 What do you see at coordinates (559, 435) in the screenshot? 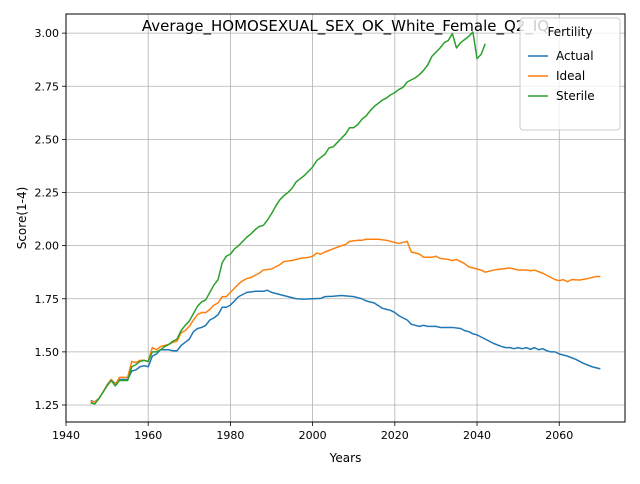
I see `x-tick-label: 2060` at bounding box center [559, 435].